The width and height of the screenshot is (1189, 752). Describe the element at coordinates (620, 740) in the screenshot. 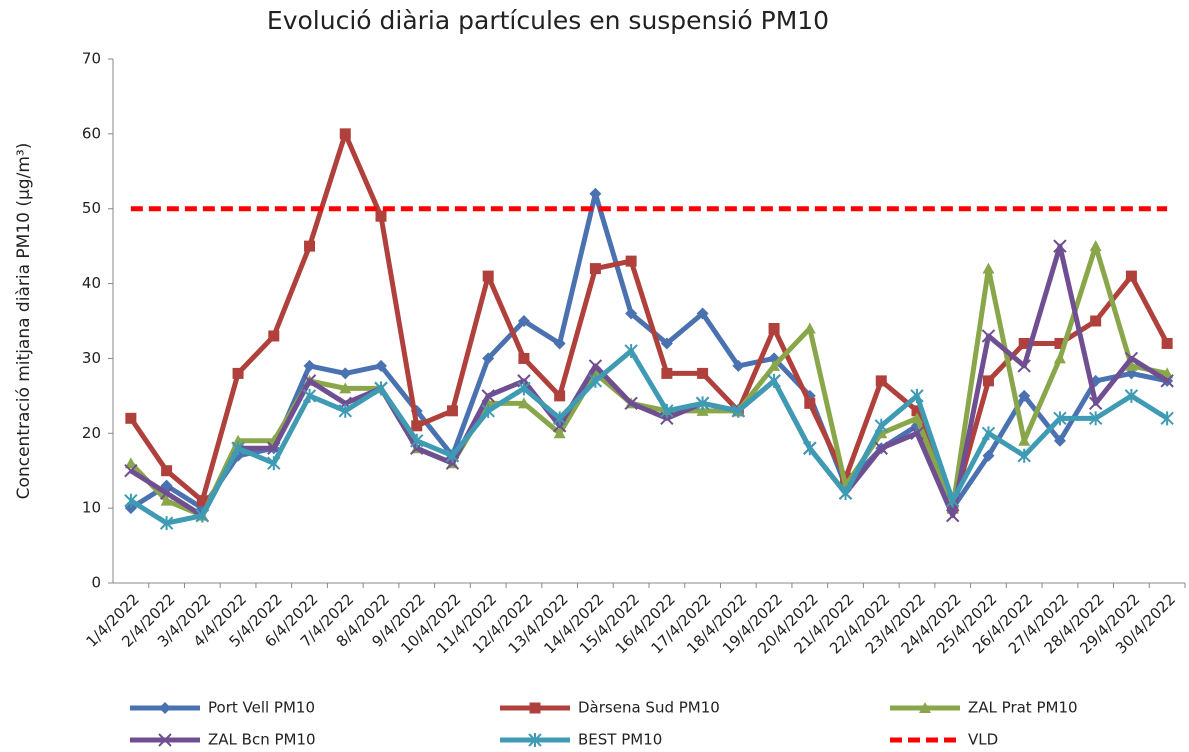

I see `legend-label: BEST PM10` at that location.